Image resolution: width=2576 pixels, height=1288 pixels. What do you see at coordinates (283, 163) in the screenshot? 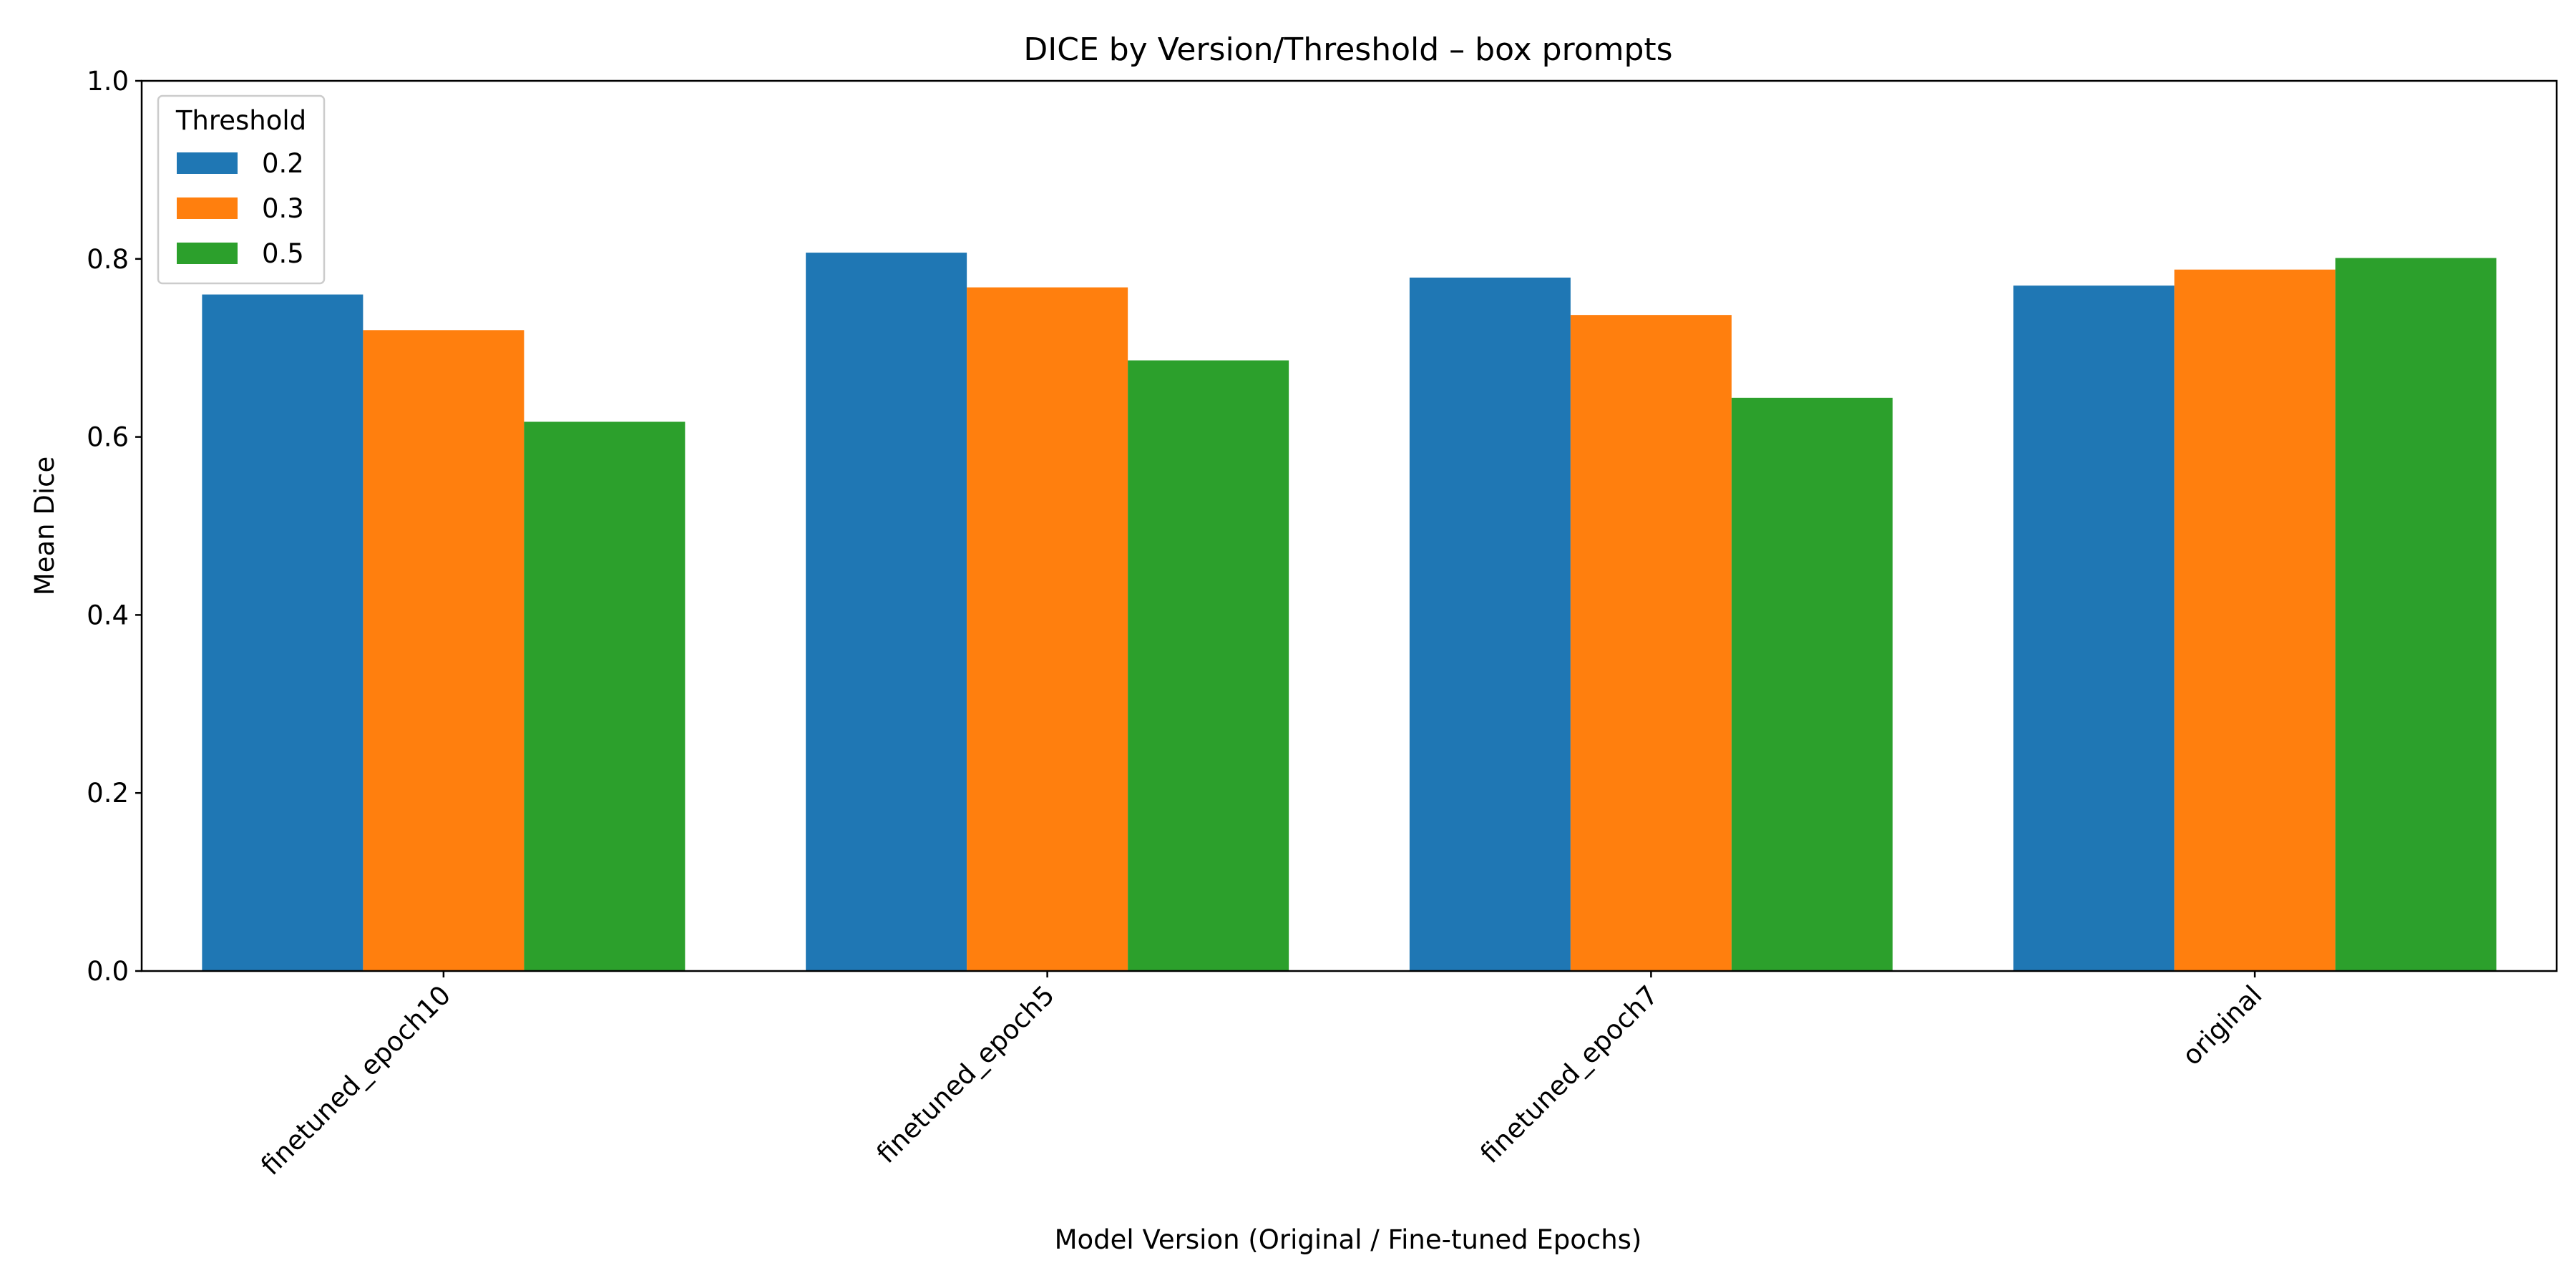
I see `legend-label: 0.2` at bounding box center [283, 163].